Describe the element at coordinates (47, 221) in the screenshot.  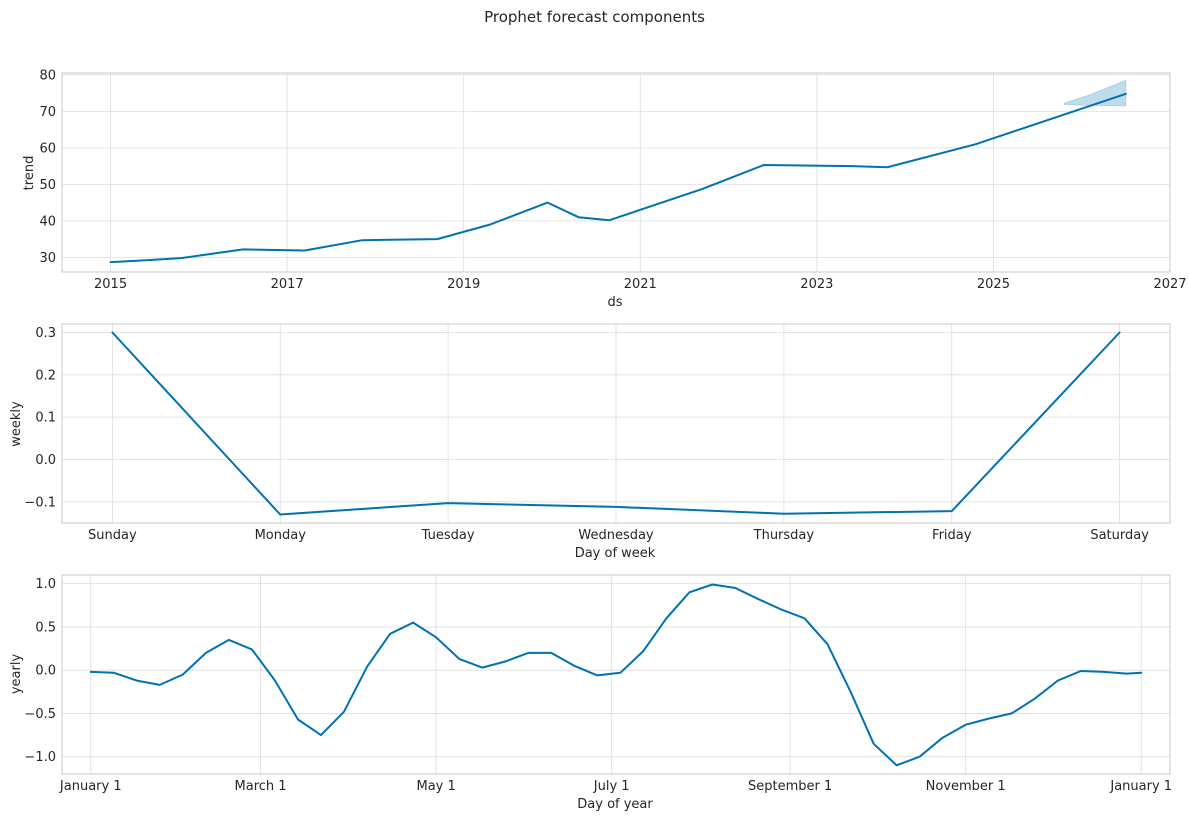
I see `trend-ytick-label: 40` at that location.